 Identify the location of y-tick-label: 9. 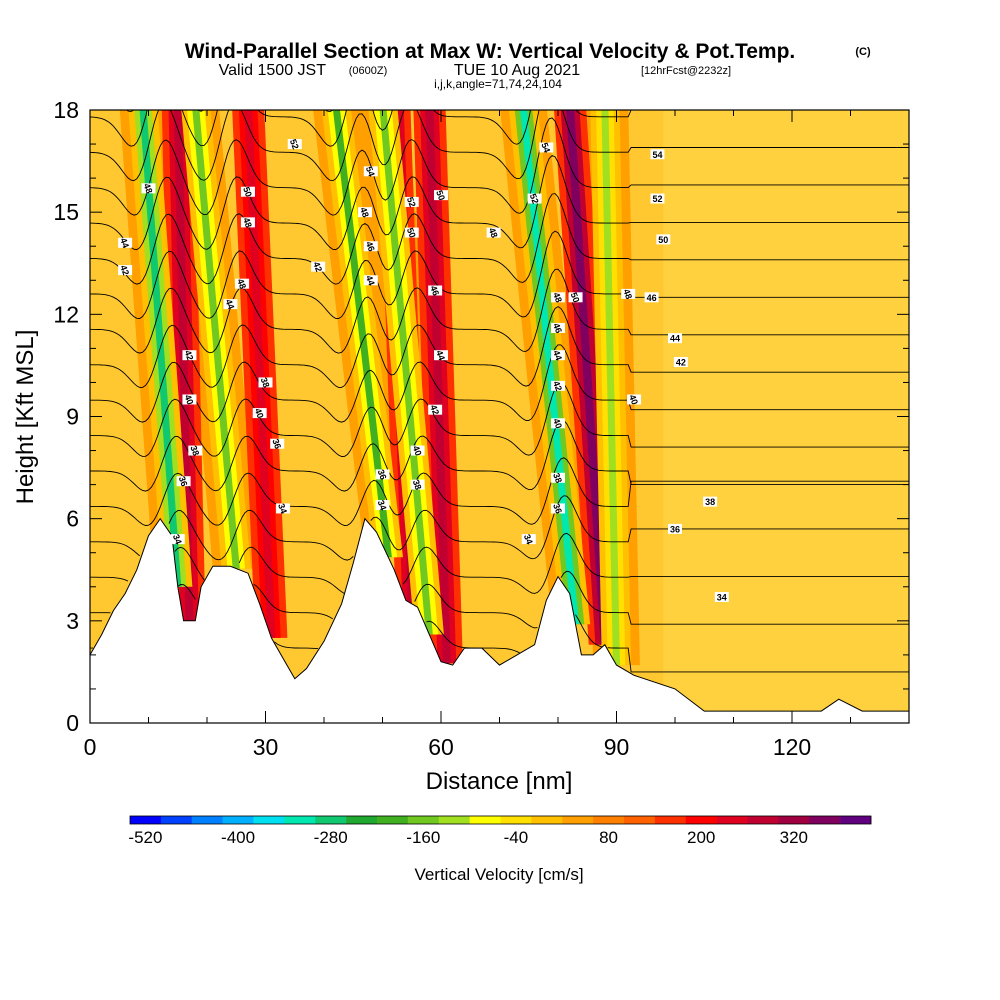
(72, 417).